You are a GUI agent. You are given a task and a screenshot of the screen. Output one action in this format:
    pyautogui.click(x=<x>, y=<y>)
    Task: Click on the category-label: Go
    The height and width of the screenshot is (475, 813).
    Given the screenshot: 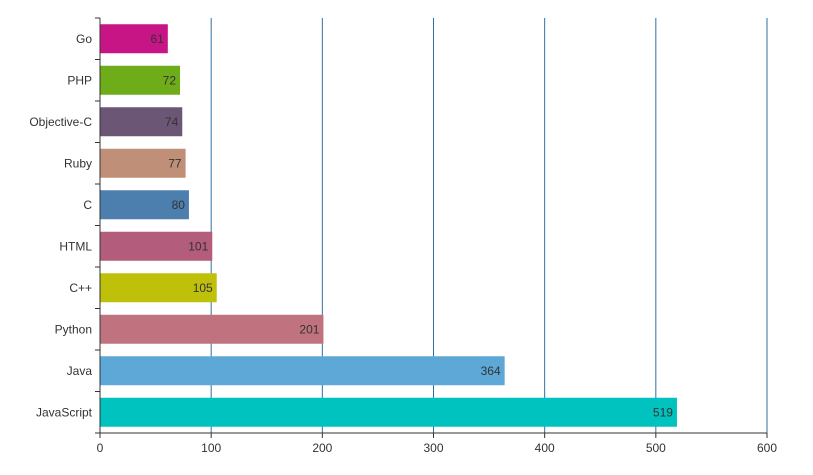 What is the action you would take?
    pyautogui.click(x=84, y=39)
    